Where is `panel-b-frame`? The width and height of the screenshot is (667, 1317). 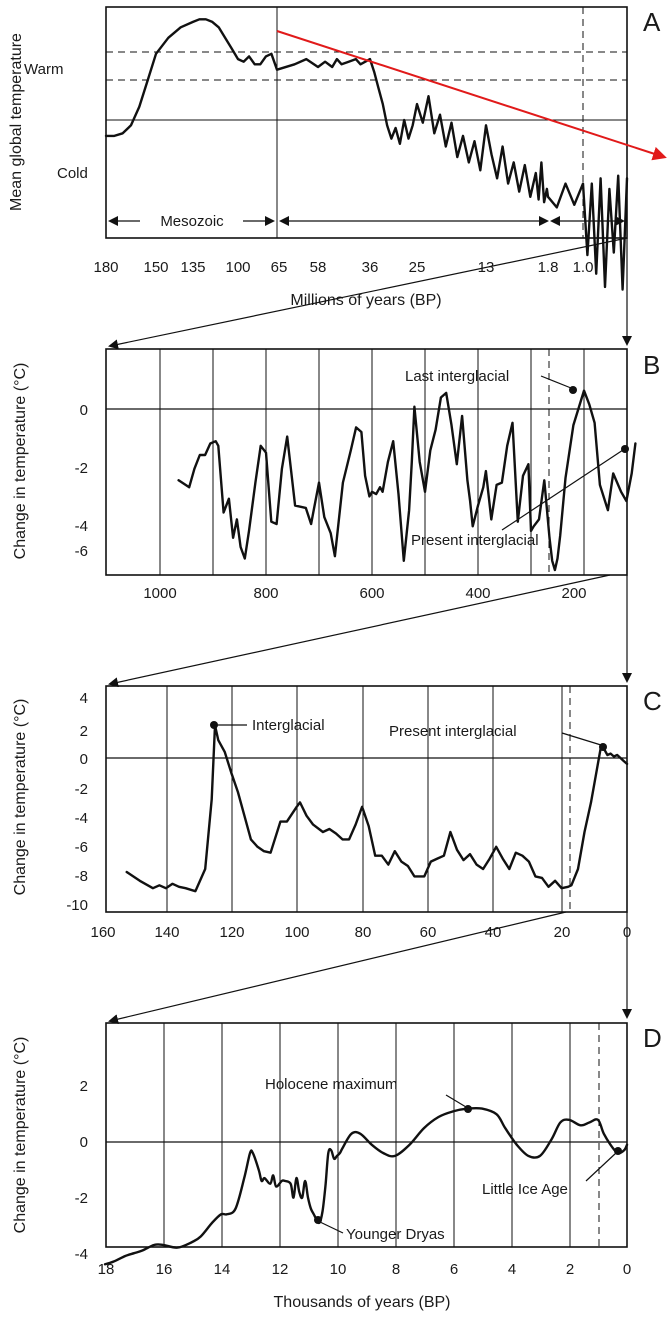 panel-b-frame is located at coordinates (366, 462).